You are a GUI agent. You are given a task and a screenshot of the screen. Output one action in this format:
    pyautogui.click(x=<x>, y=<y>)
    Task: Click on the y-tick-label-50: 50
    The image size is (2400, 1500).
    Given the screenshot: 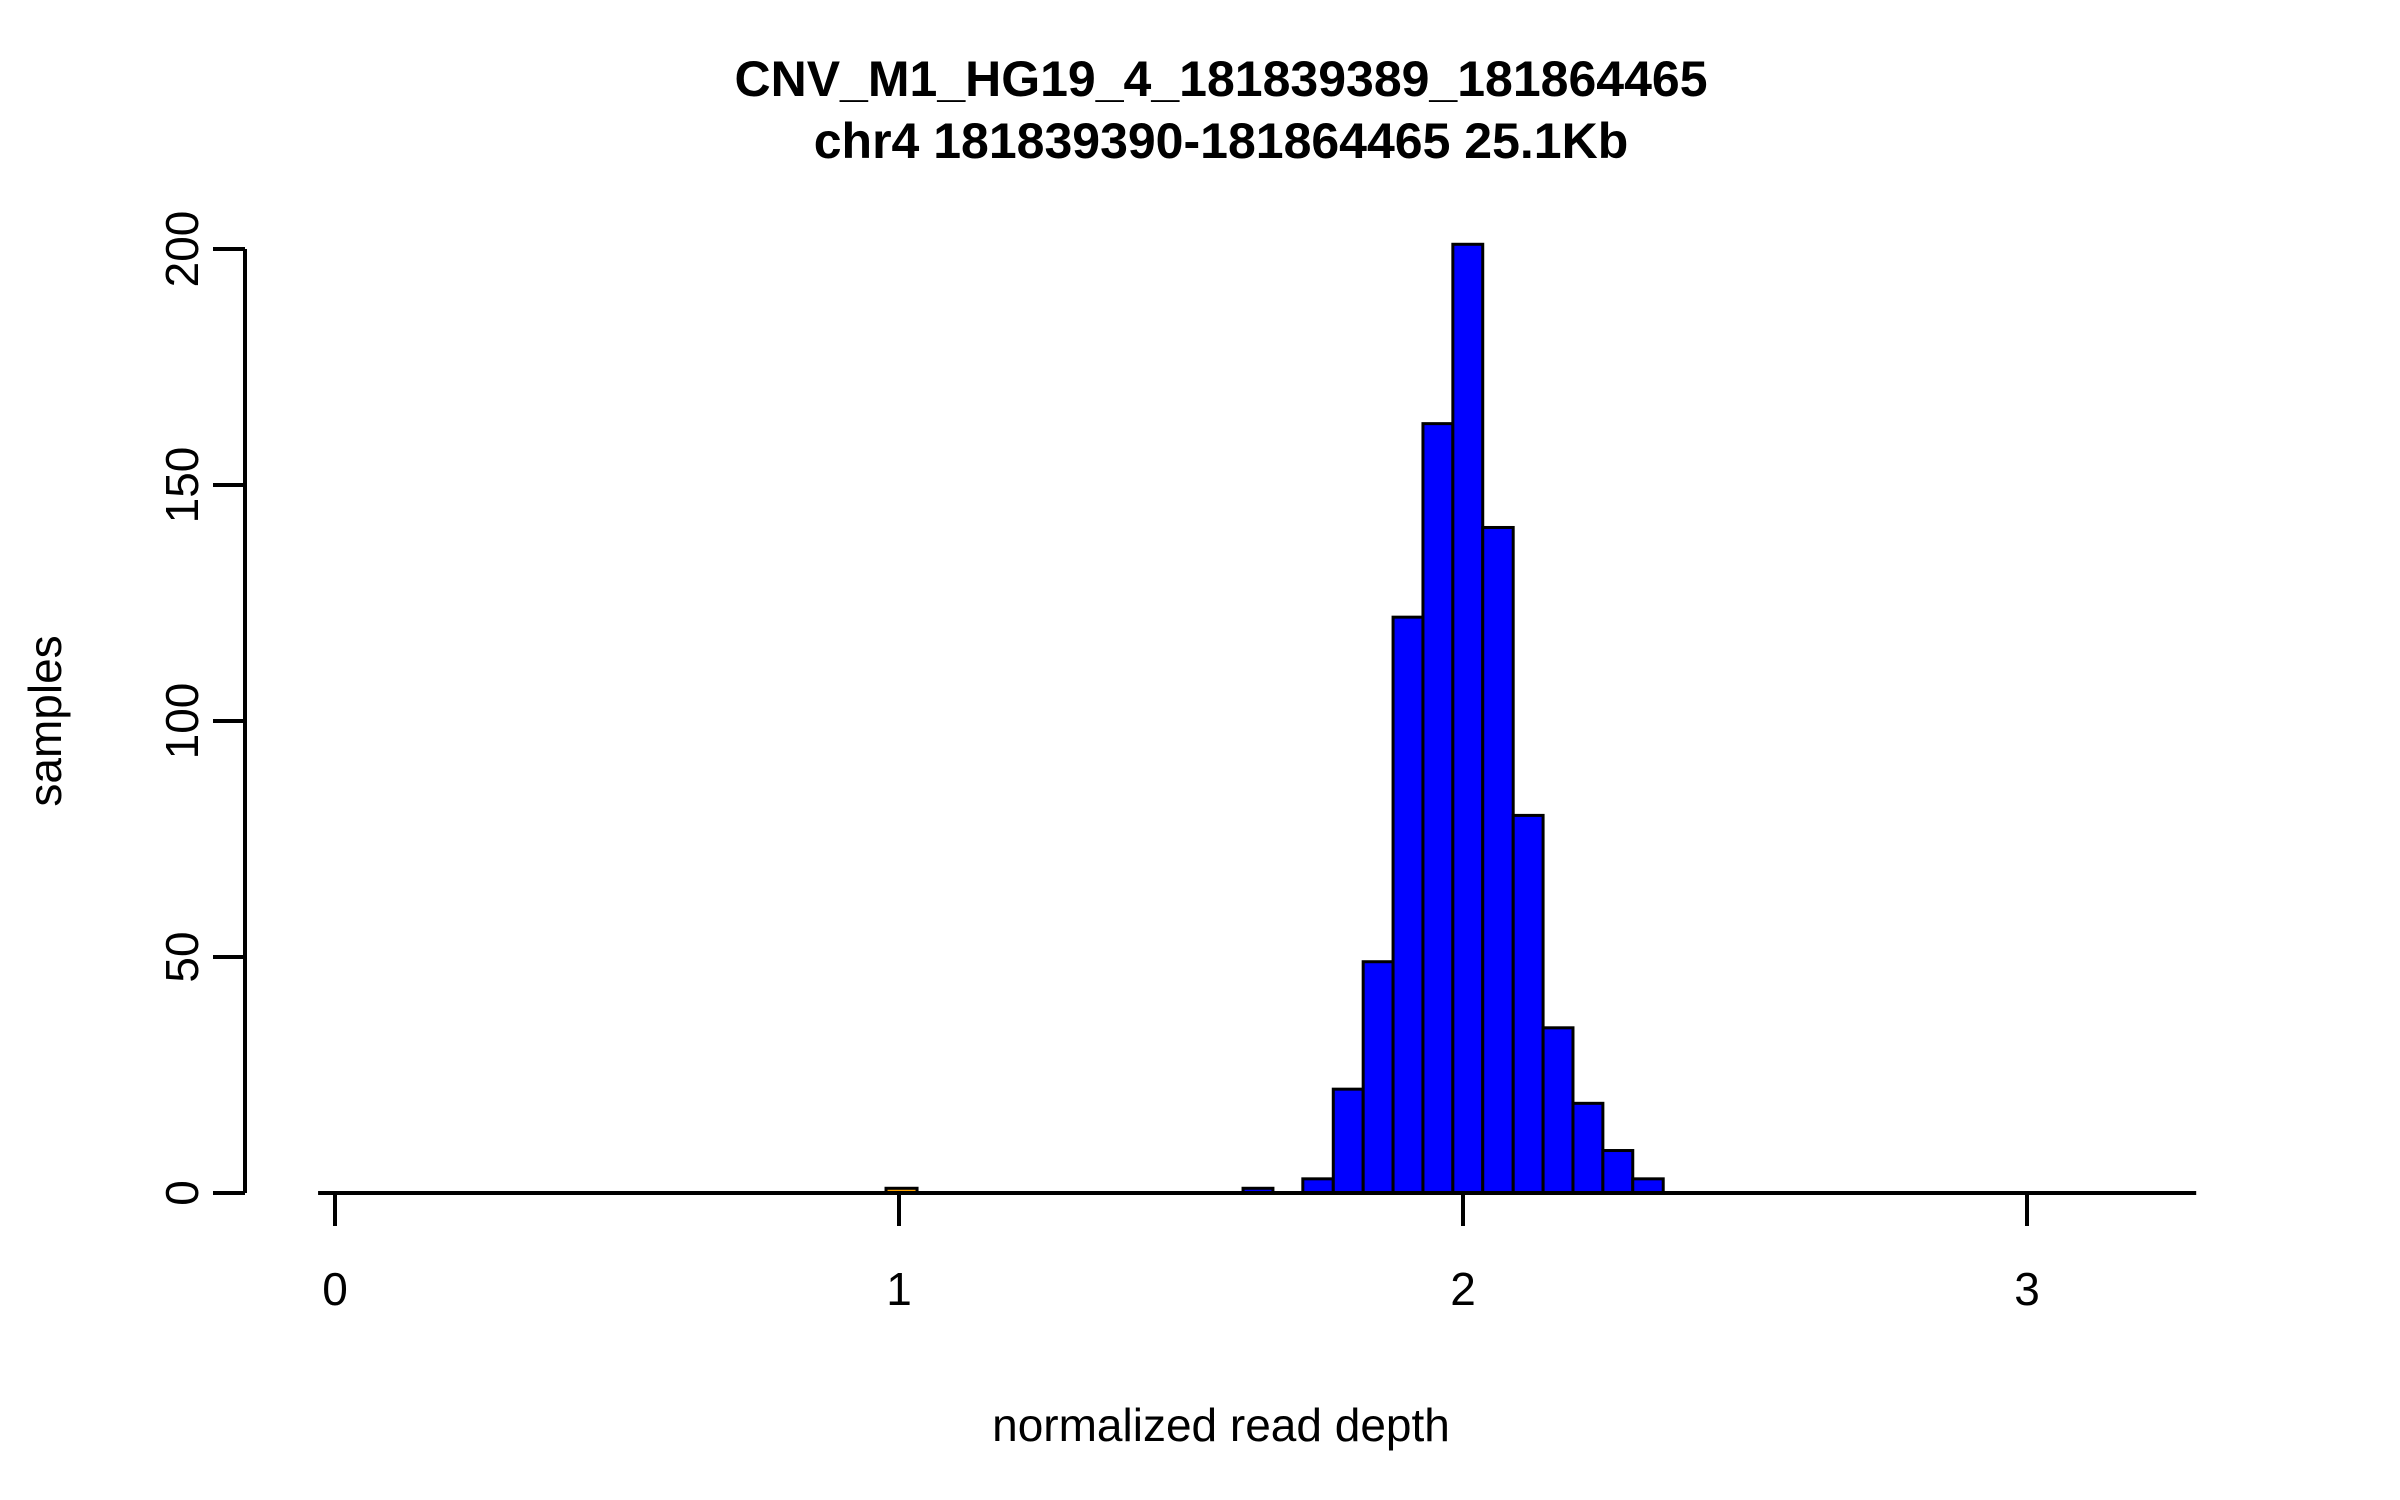 What is the action you would take?
    pyautogui.click(x=182, y=956)
    